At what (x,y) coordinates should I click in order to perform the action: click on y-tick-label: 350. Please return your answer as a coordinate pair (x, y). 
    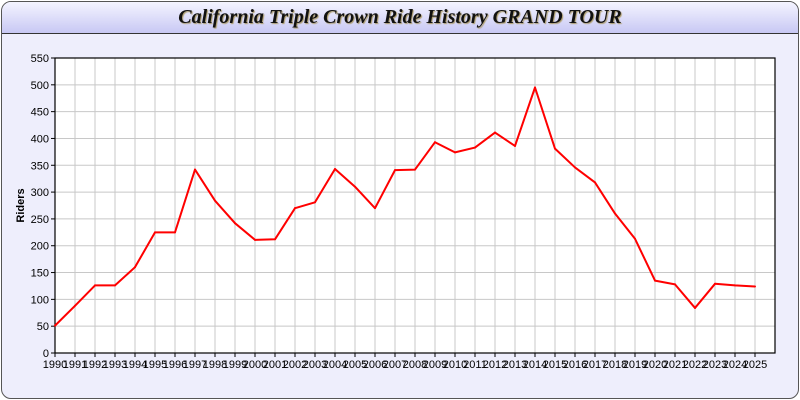
    Looking at the image, I should click on (40, 166).